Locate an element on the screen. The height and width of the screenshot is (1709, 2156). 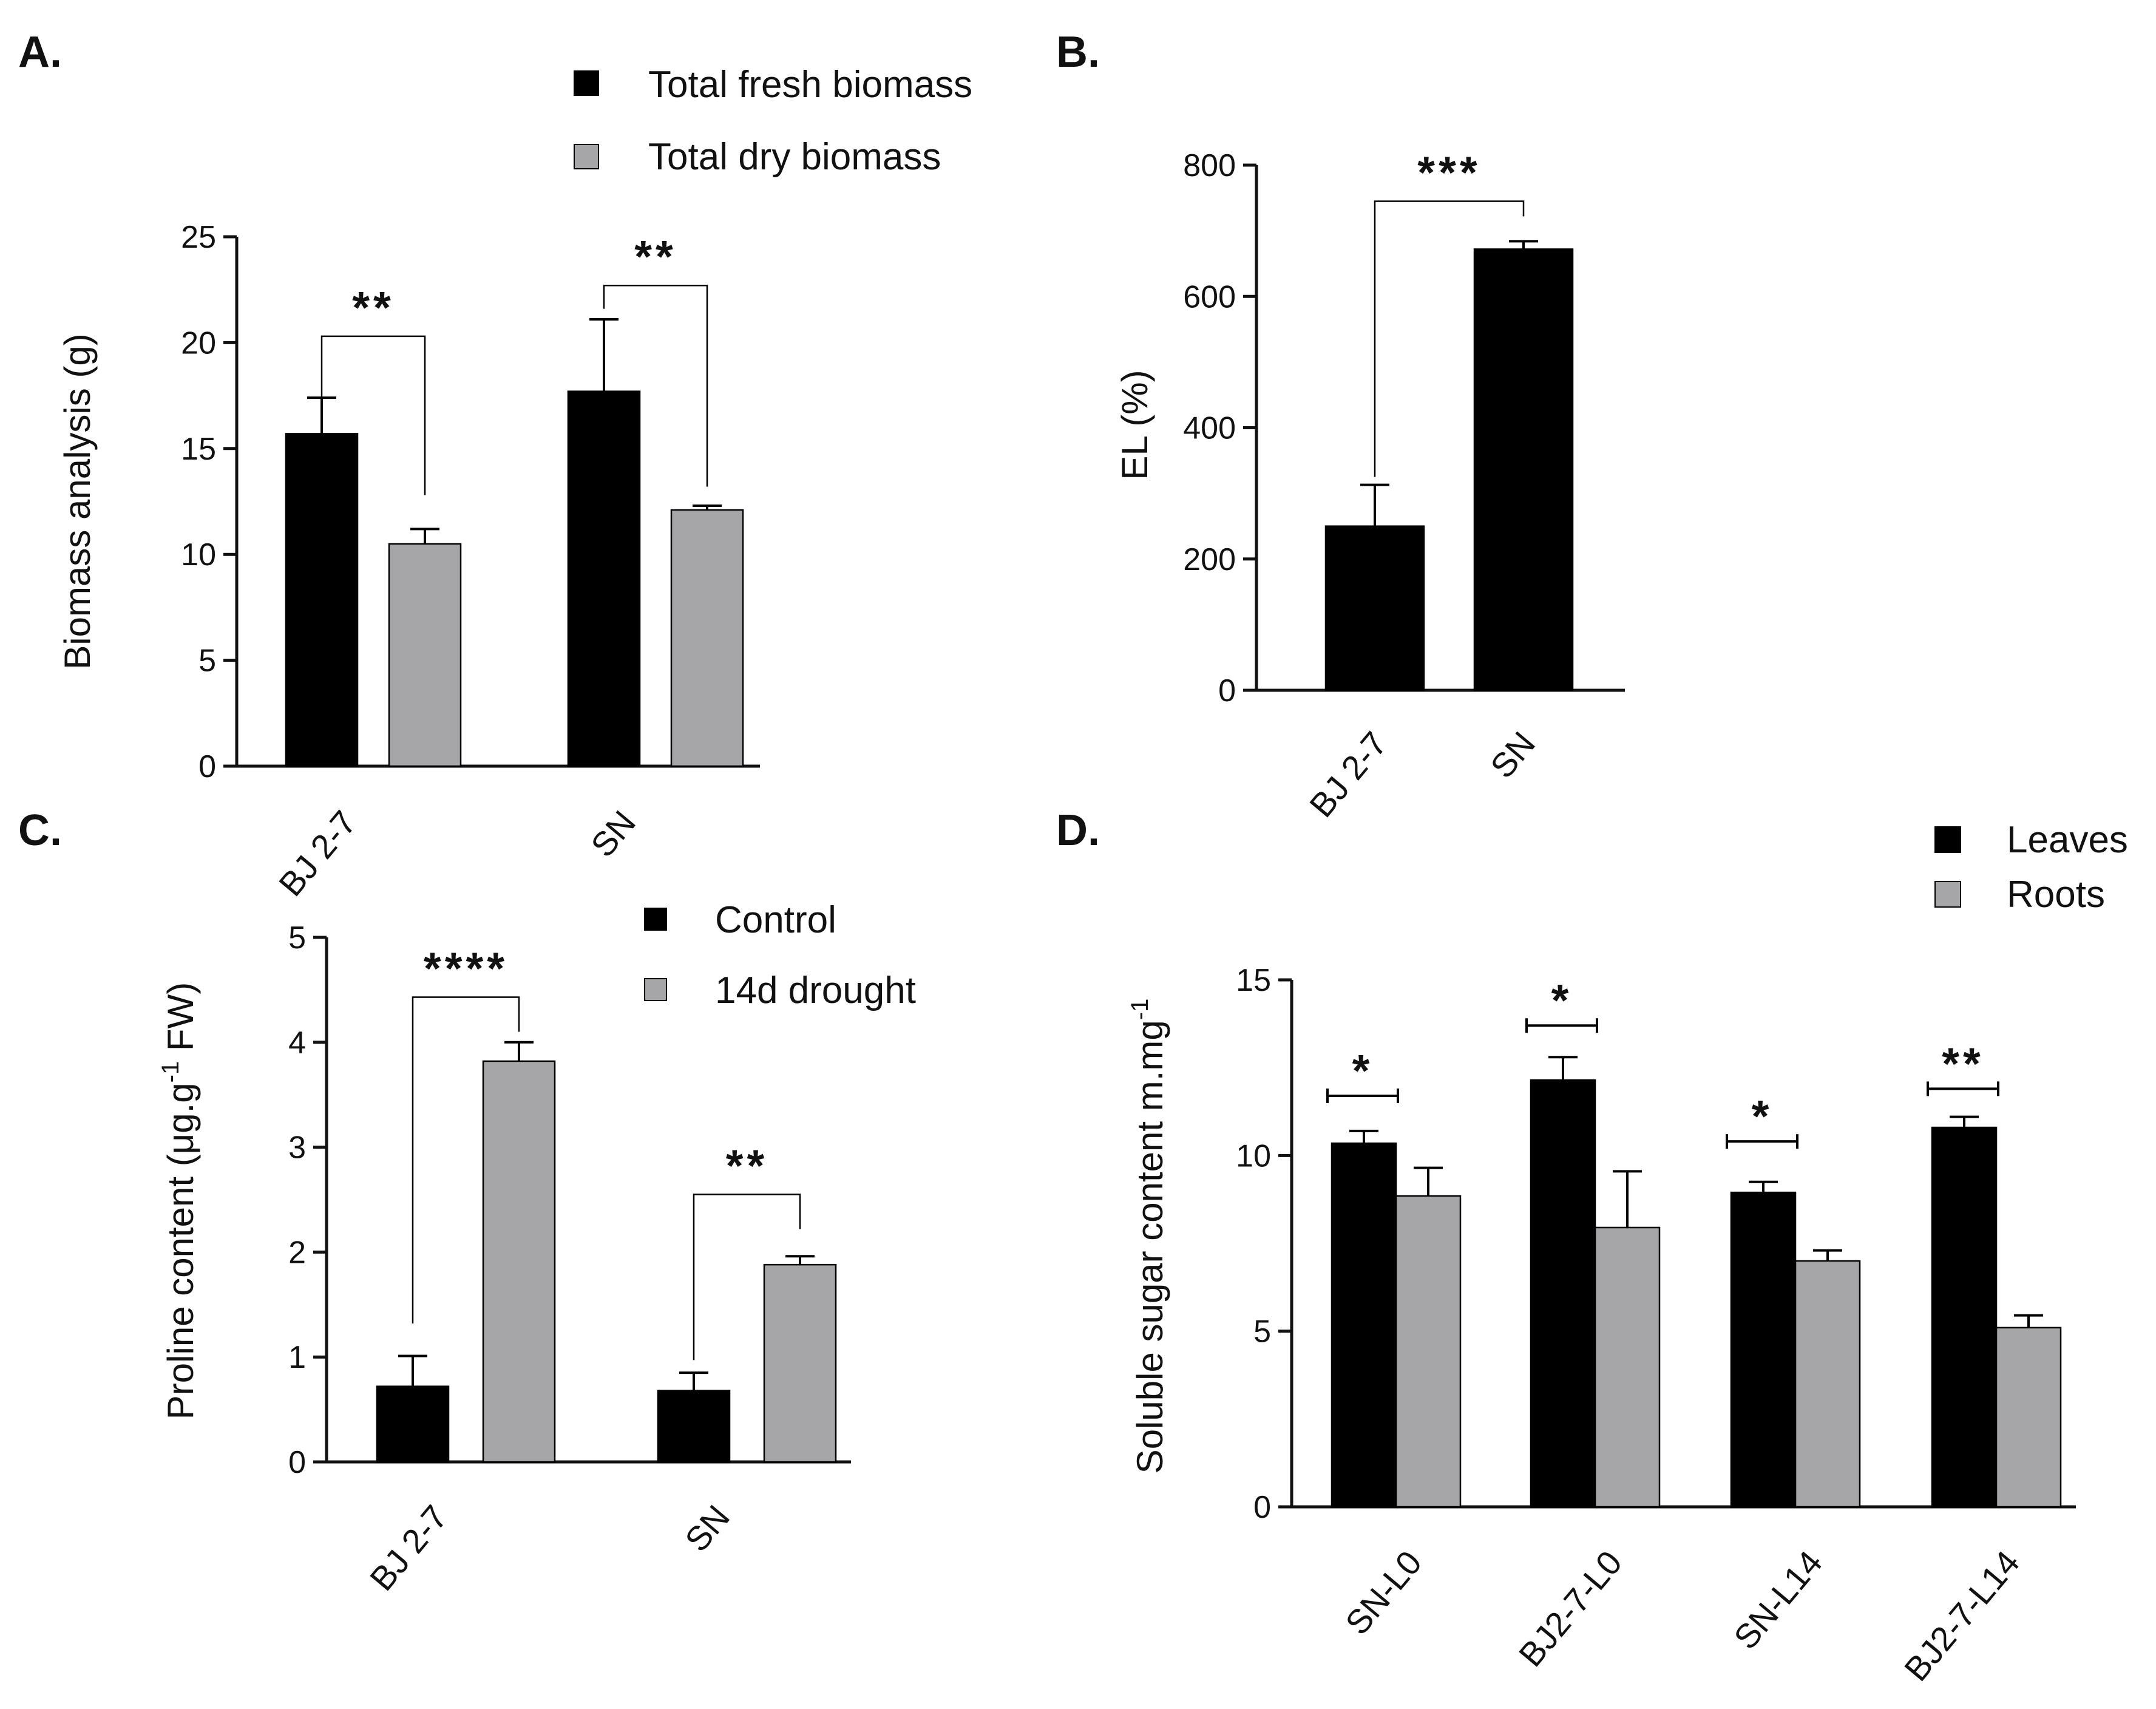
bar-leaves-sn-l14 is located at coordinates (1763, 1349).